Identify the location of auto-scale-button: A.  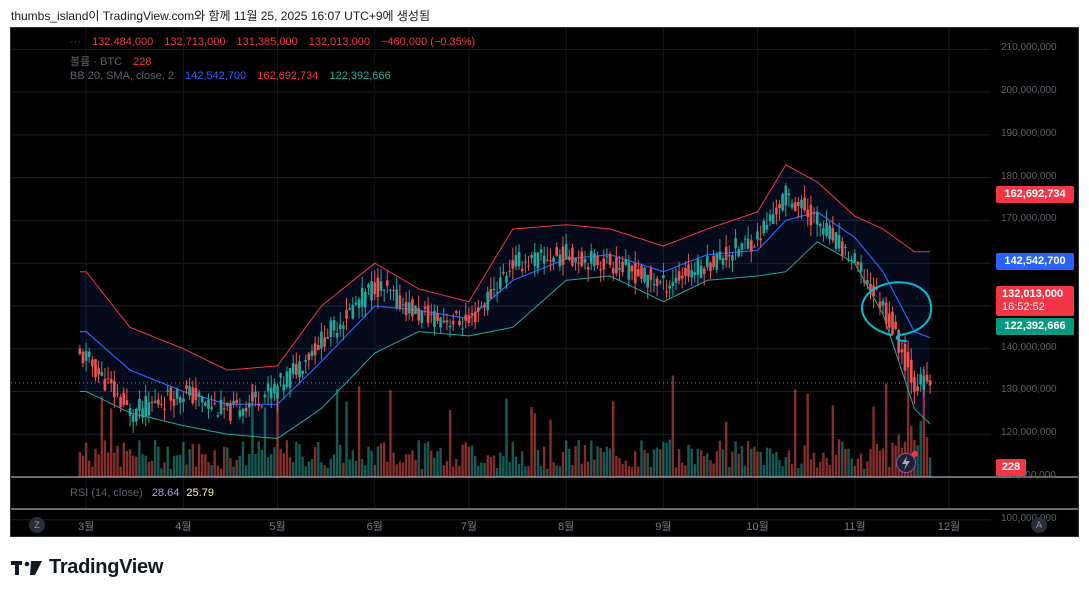
(1039, 525).